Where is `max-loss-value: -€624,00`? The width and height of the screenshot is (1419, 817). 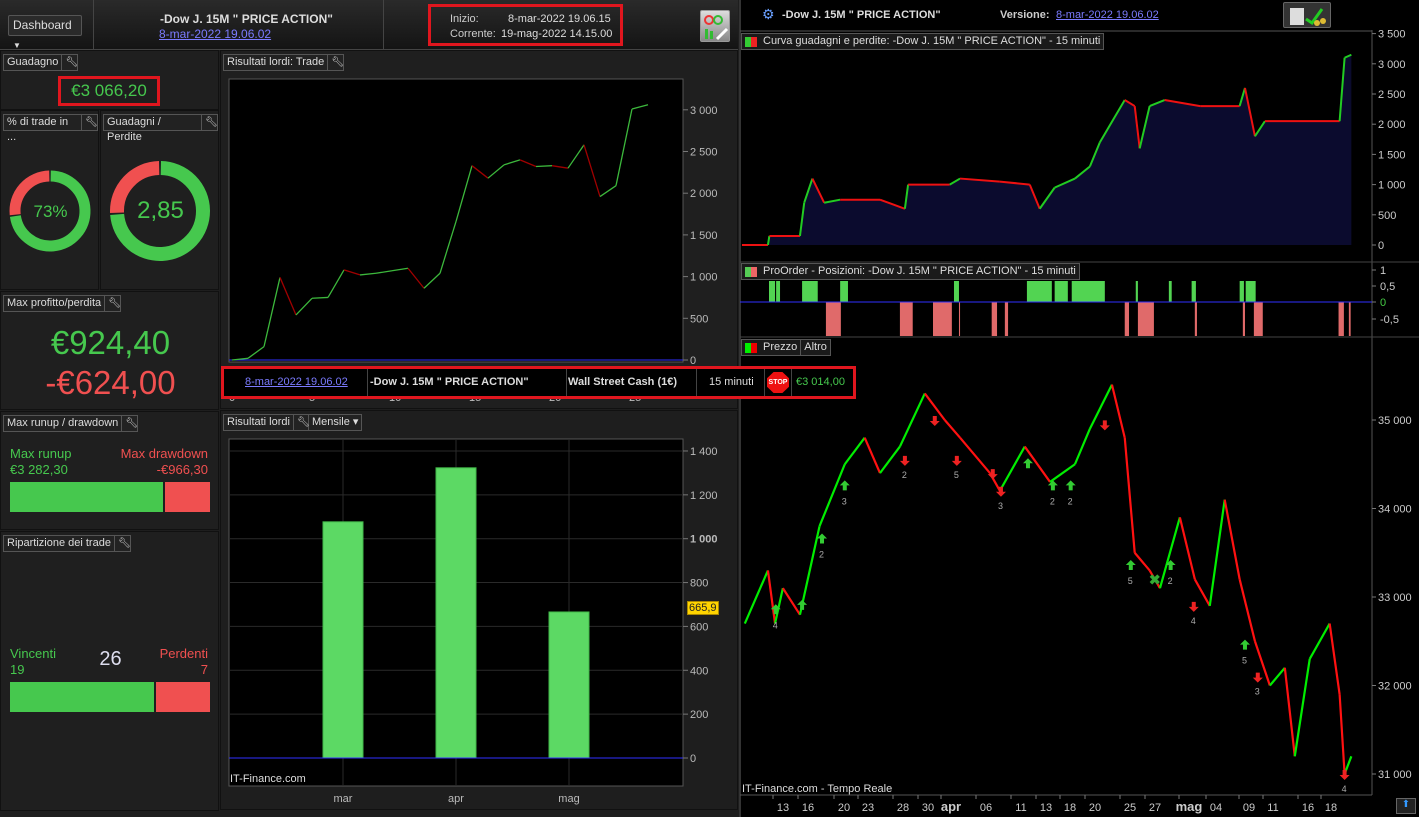 max-loss-value: -€624,00 is located at coordinates (110, 382).